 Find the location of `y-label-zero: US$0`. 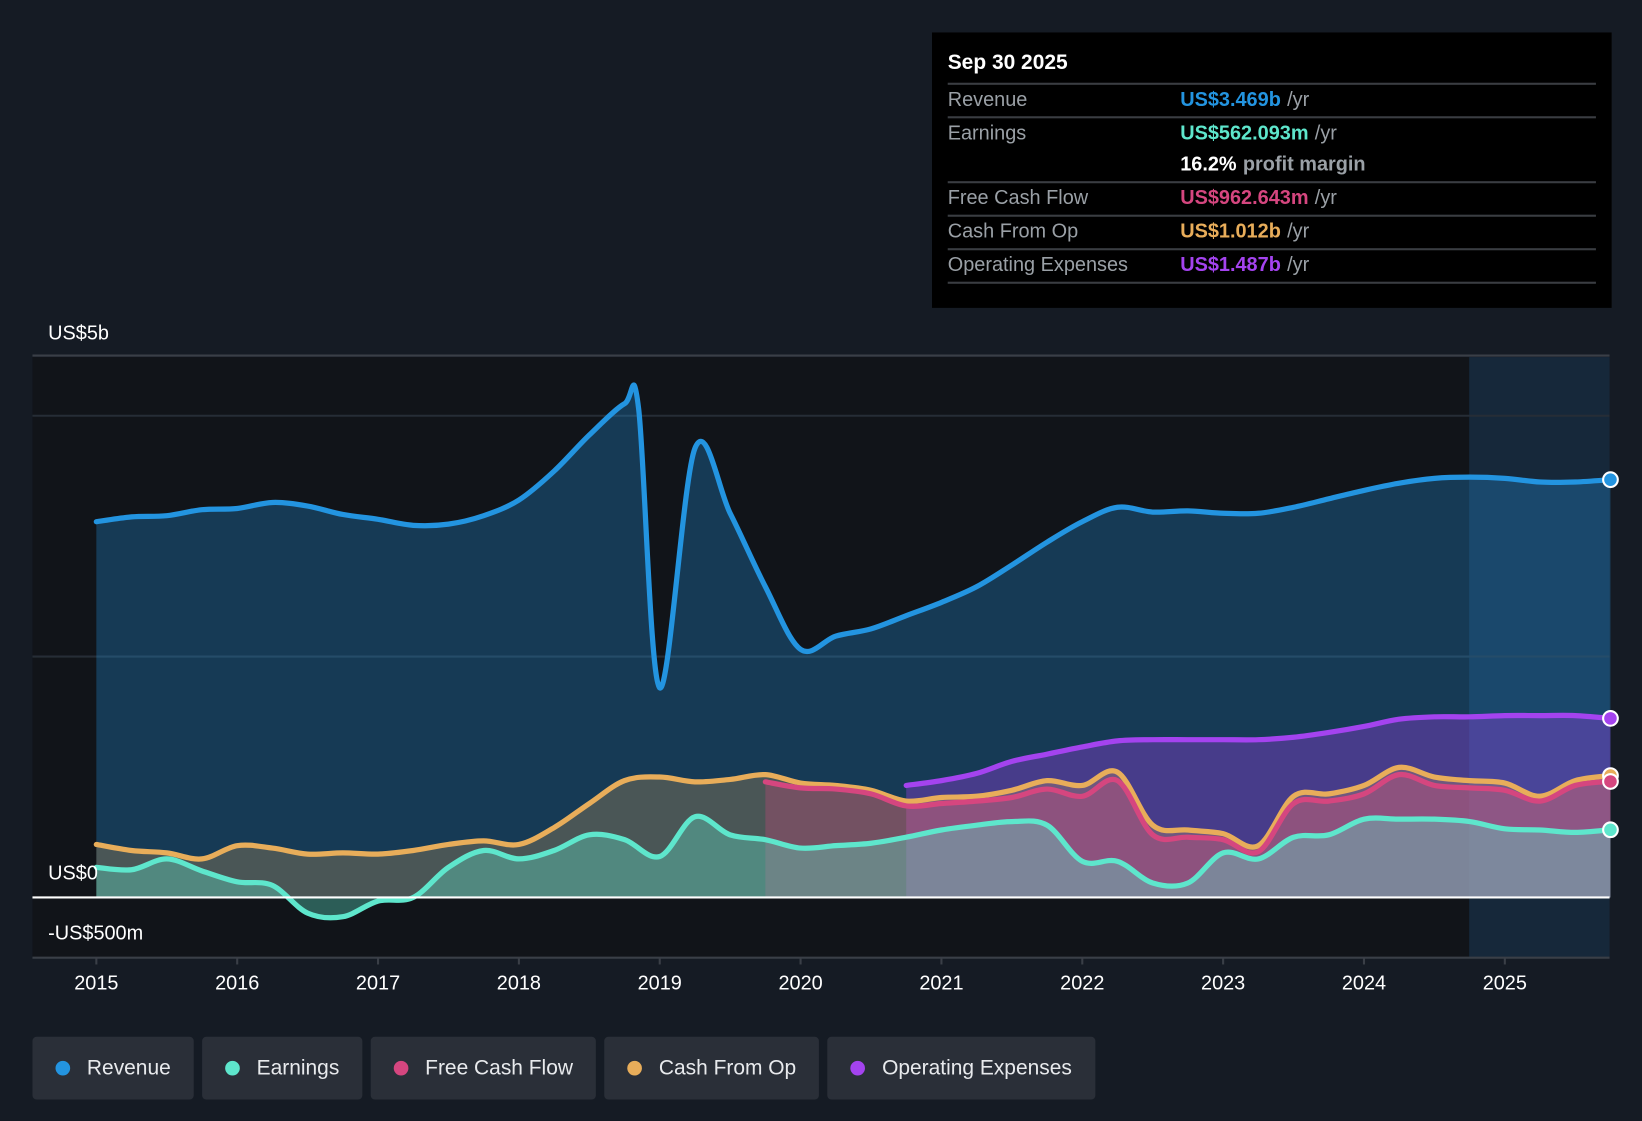

y-label-zero: US$0 is located at coordinates (73, 874).